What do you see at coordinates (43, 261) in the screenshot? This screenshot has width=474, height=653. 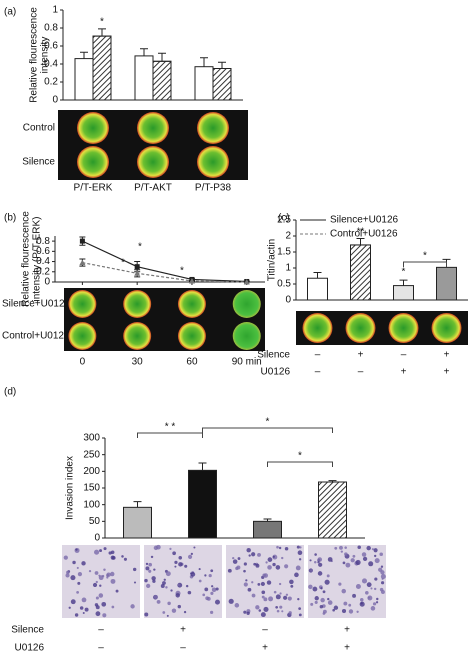 I see `y-tick-label: 0.4` at bounding box center [43, 261].